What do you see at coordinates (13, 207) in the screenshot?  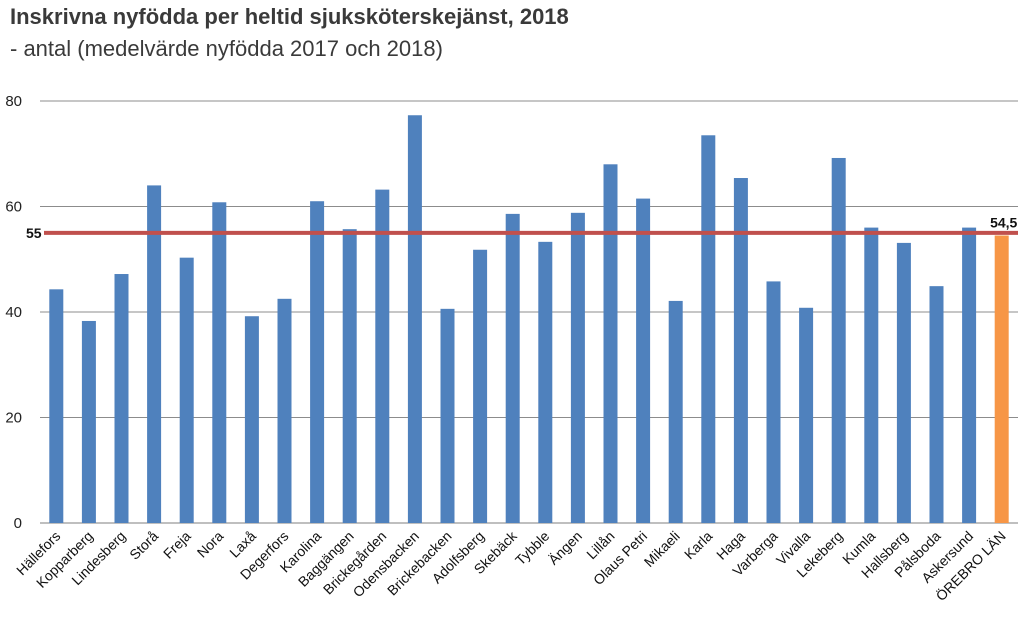 I see `y-tick-label: 60` at bounding box center [13, 207].